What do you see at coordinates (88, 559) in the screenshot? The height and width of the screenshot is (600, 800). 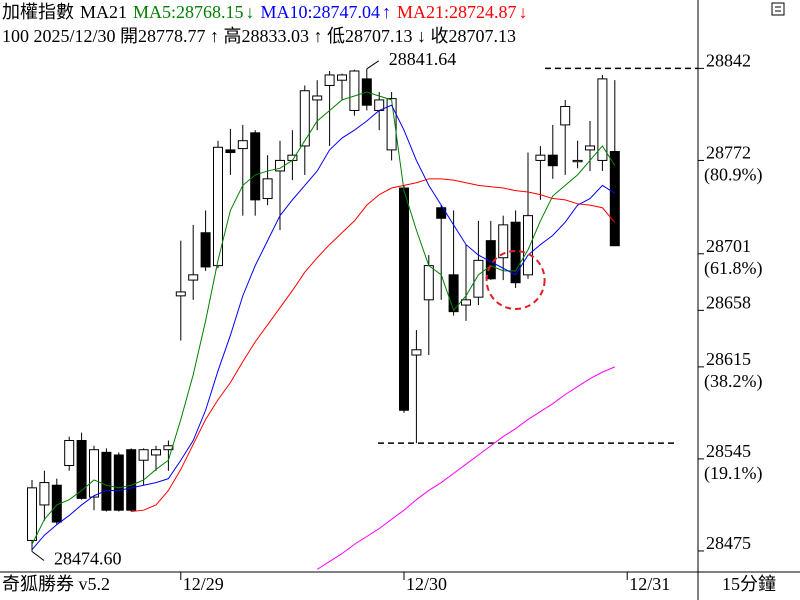 I see `annotation-label: 28474.60` at bounding box center [88, 559].